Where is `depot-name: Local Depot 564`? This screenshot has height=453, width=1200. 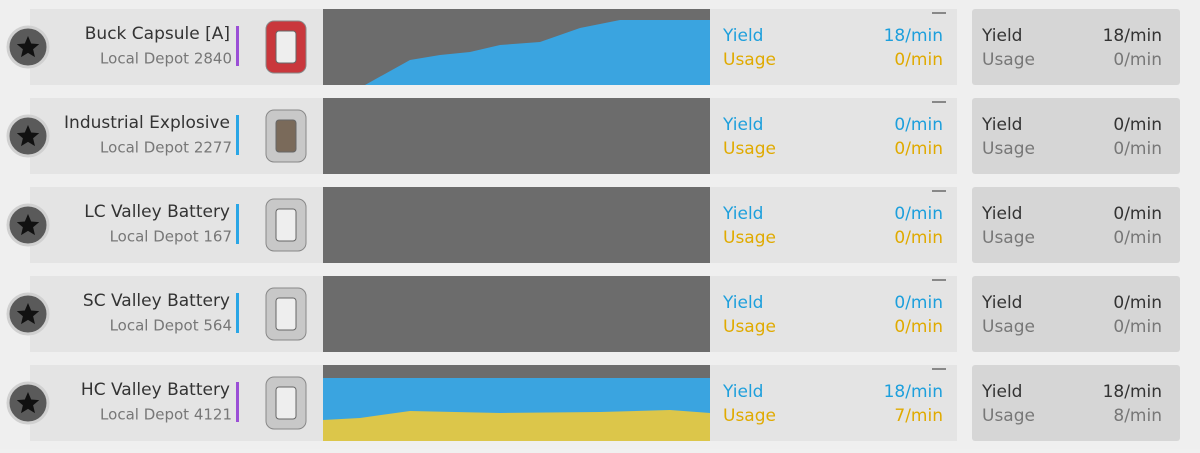 depot-name: Local Depot 564 is located at coordinates (171, 326).